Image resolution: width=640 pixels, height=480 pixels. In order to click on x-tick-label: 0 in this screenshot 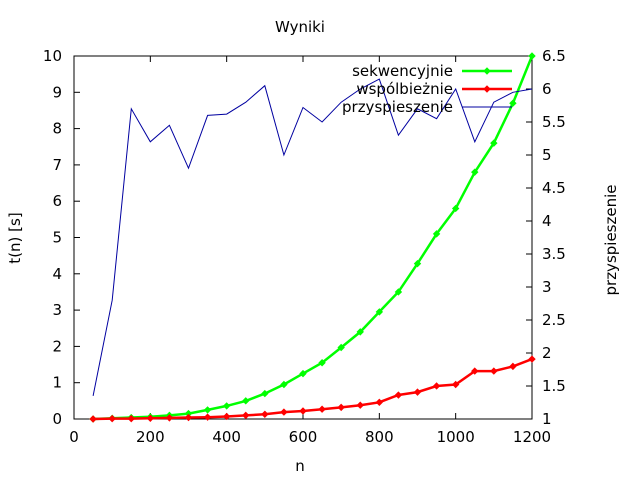, I will do `click(74, 437)`.